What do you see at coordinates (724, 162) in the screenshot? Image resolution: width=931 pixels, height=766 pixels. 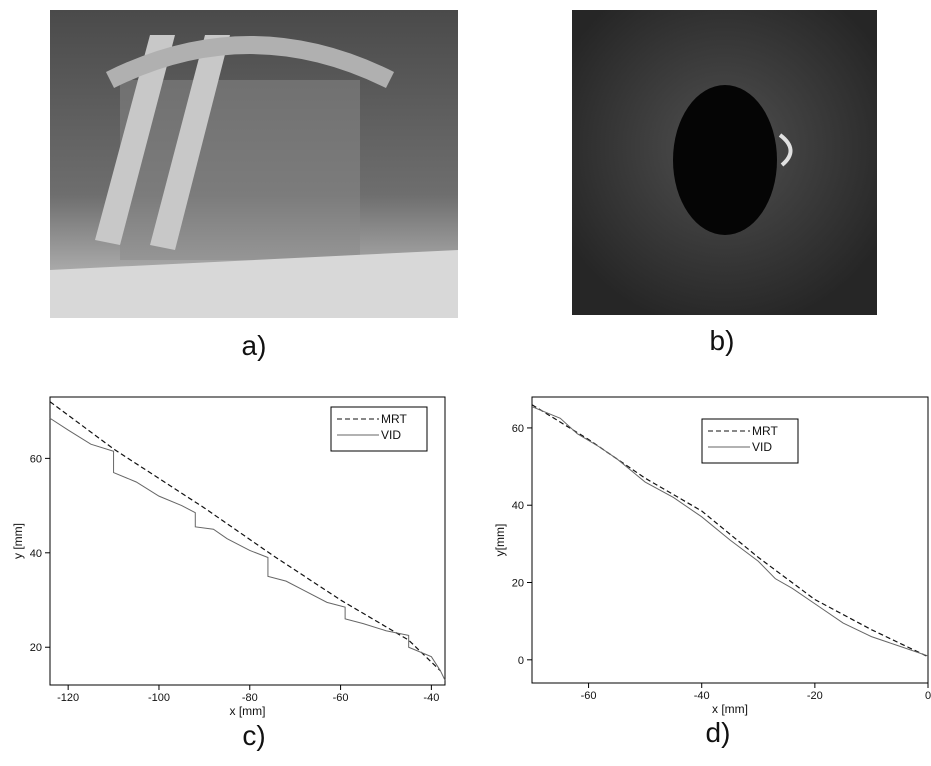 I see `photo-mri` at bounding box center [724, 162].